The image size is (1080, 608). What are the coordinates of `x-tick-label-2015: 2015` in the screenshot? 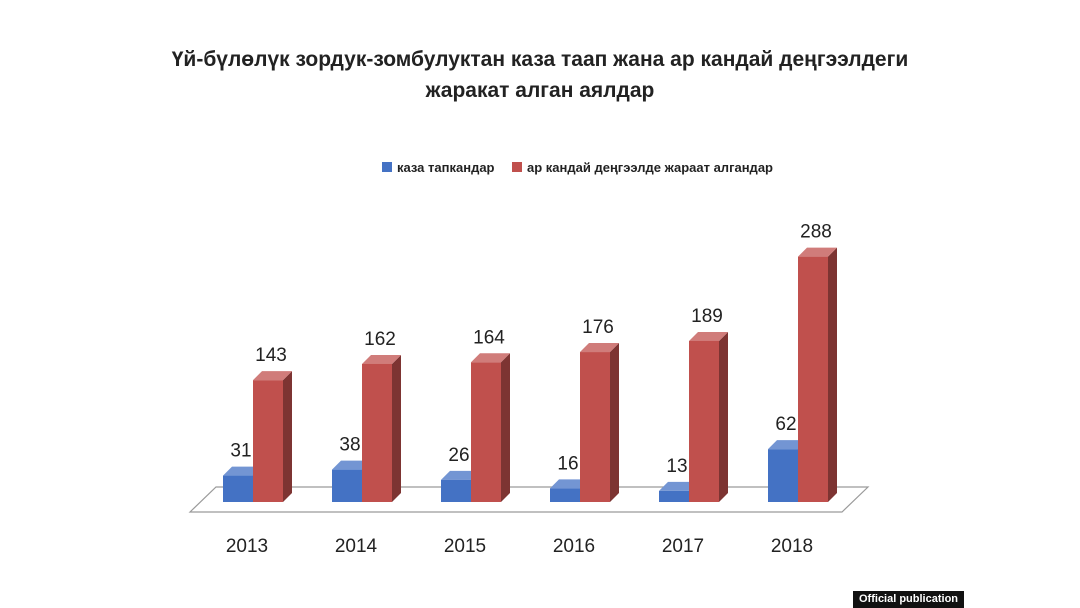 It's located at (465, 546).